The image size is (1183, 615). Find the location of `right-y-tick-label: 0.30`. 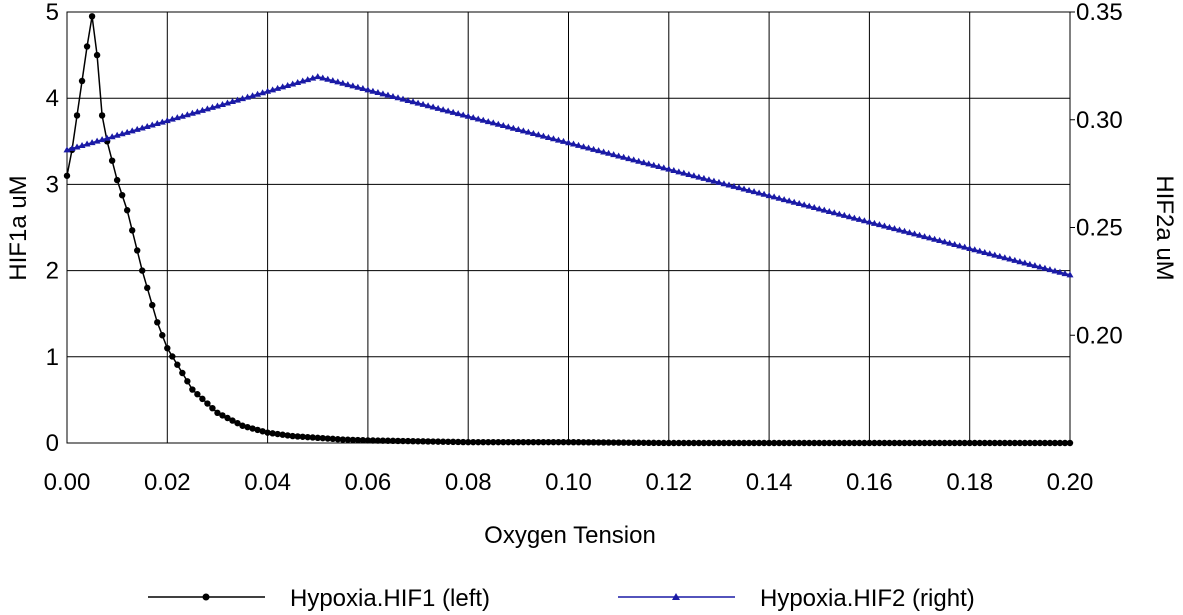

right-y-tick-label: 0.30 is located at coordinates (1099, 120).